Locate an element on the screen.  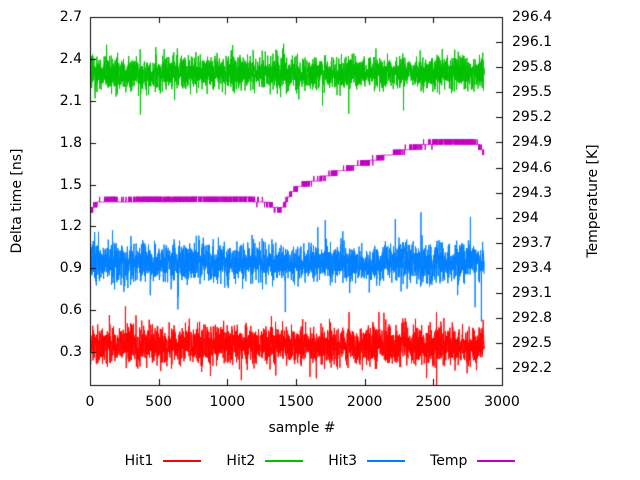
x-tick-label: 500 is located at coordinates (159, 402).